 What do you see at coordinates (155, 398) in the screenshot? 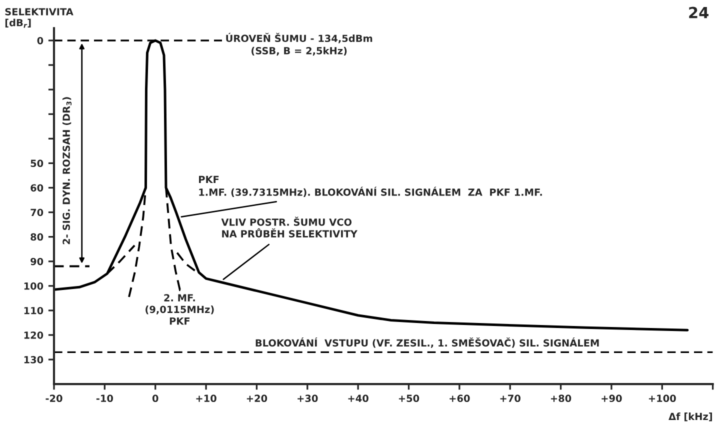
I see `x-tick-label: 0` at bounding box center [155, 398].